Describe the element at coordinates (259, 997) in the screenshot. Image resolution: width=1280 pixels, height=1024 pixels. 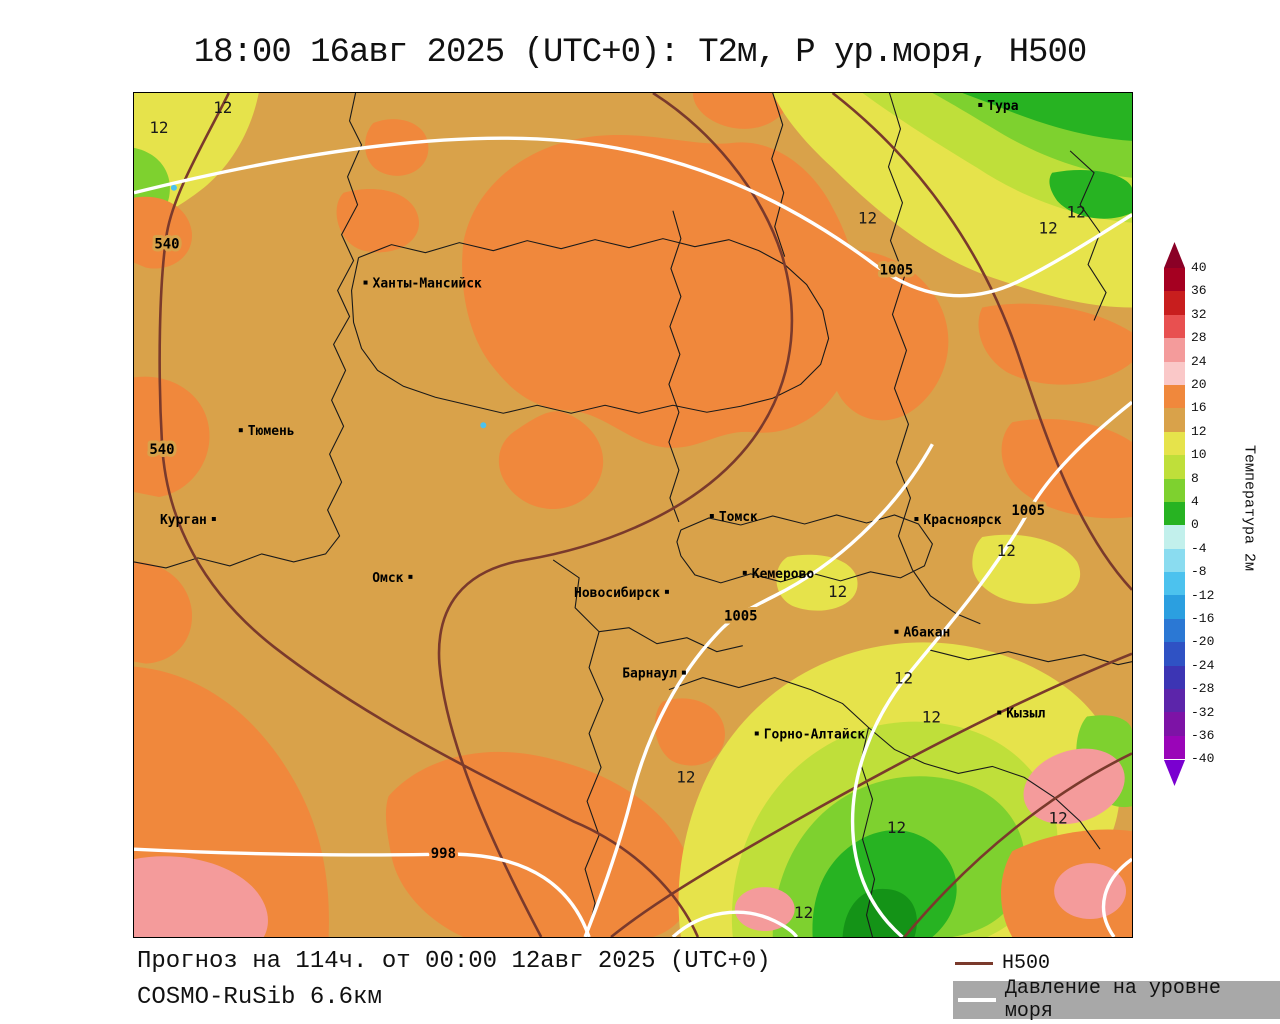
I see `model-info-line: COSMO-RuSib 6.6км` at that location.